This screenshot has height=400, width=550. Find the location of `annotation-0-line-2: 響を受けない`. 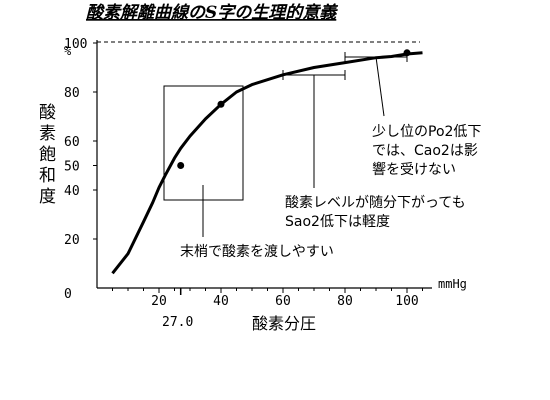

annotation-0-line-2: 響を受けない is located at coordinates (414, 169).